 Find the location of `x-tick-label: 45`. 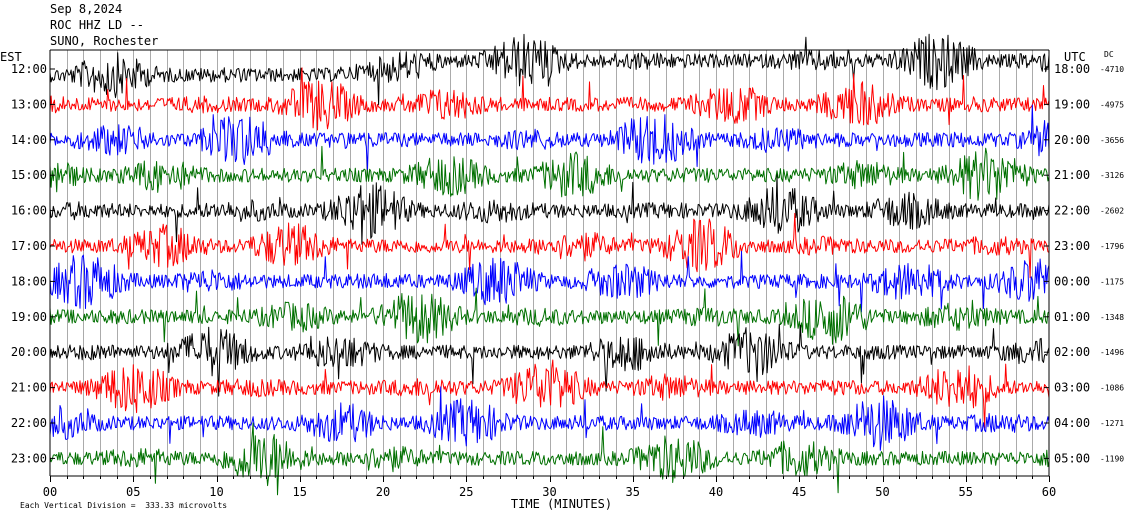

x-tick-label: 45 is located at coordinates (799, 492).